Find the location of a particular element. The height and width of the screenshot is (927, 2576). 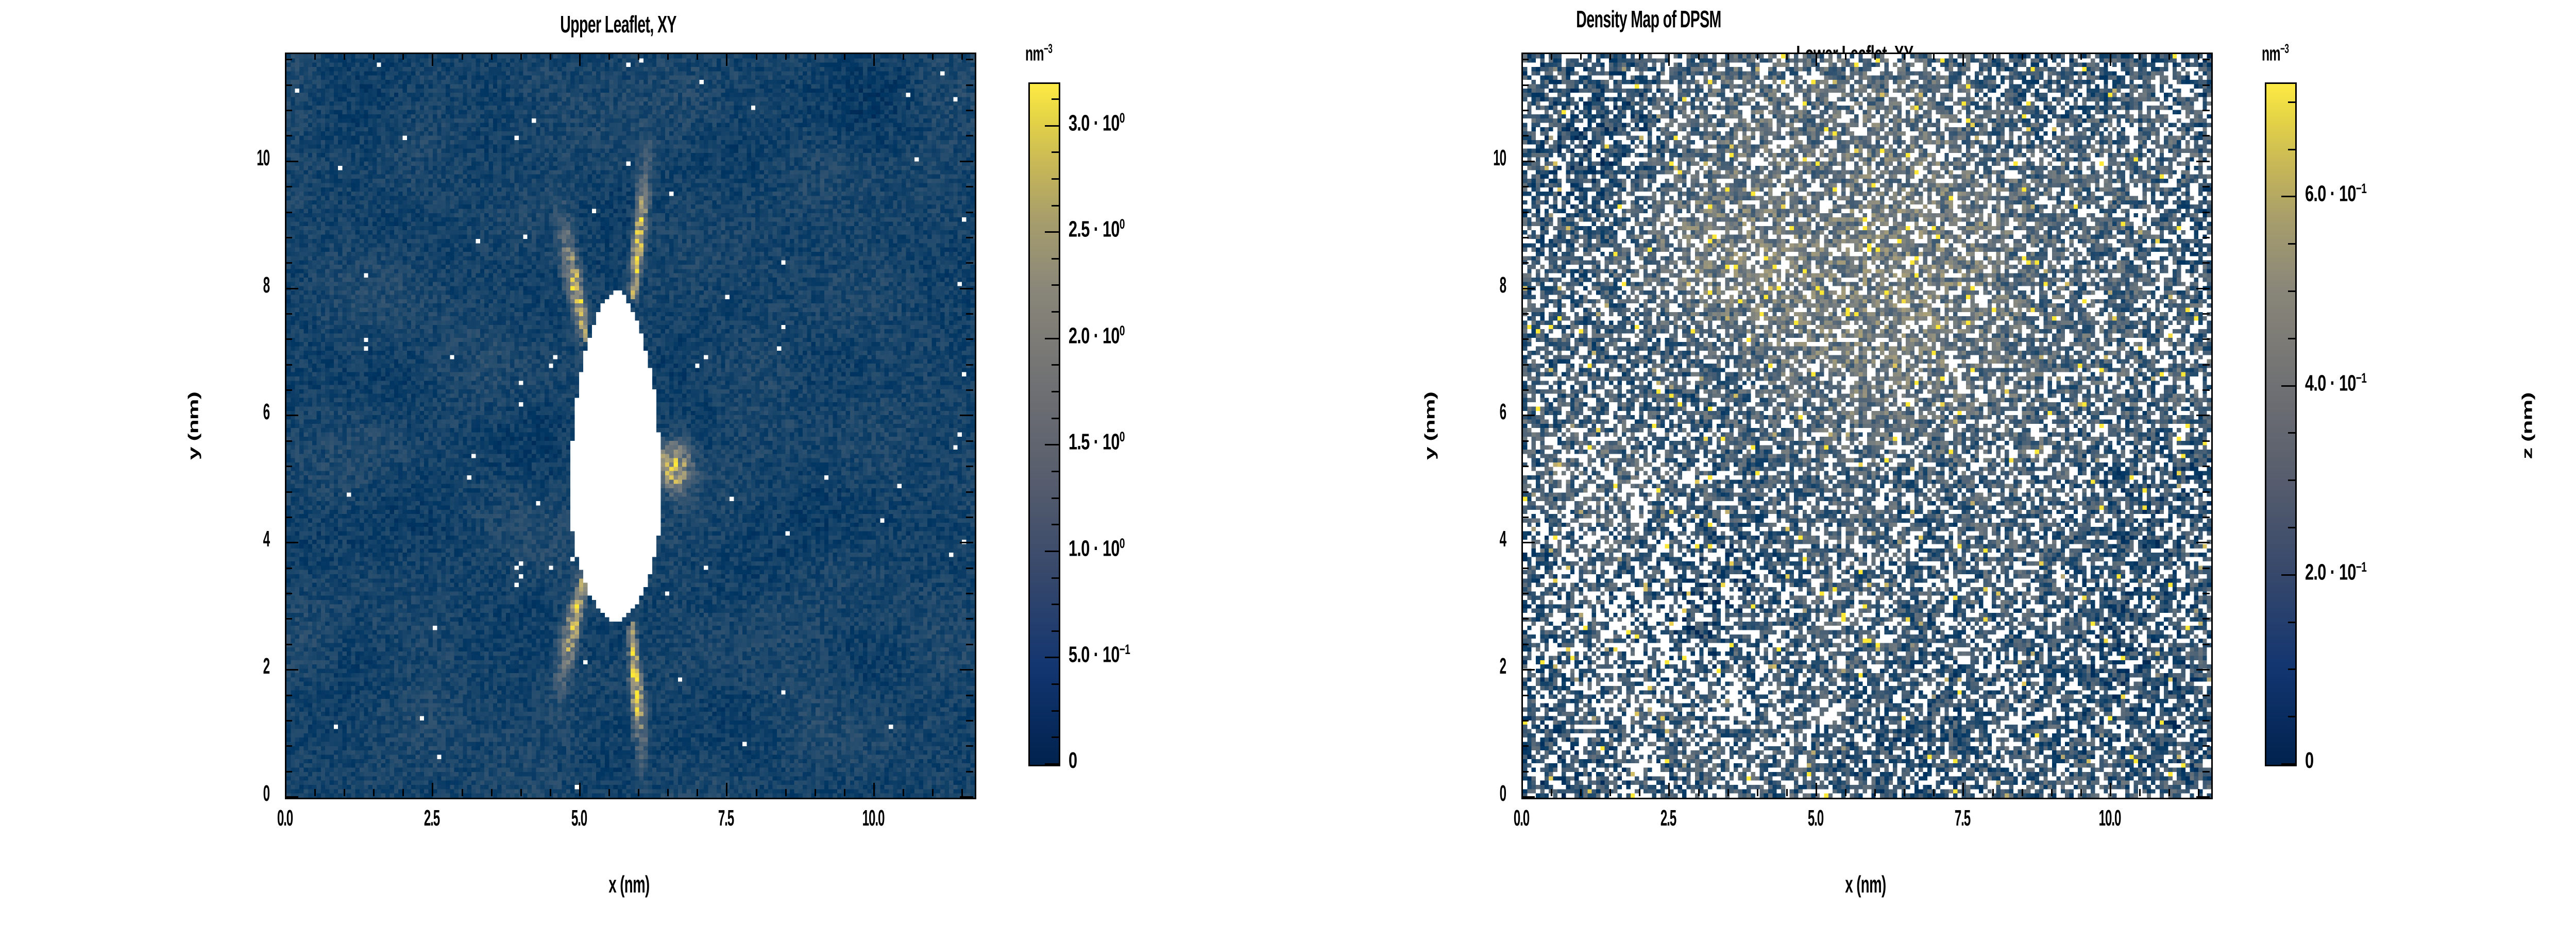

y-axis-label-lower: y (nm) is located at coordinates (1429, 426).